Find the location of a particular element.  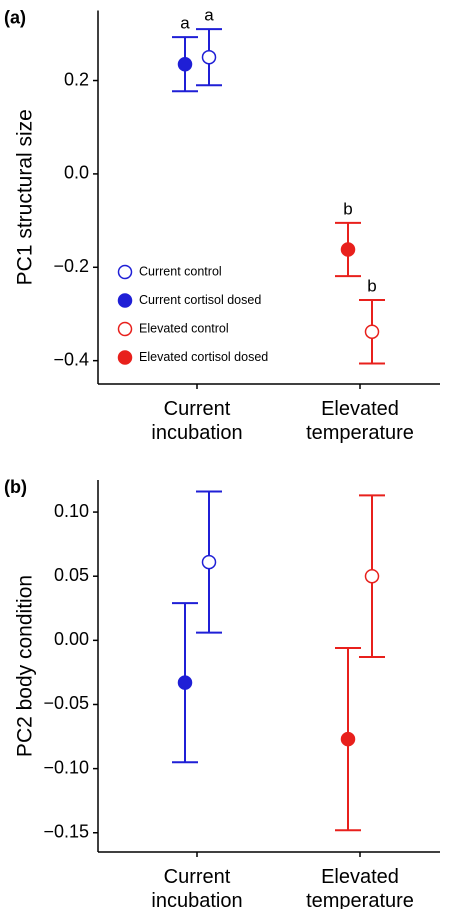

legend-label: Elevated cortisol dosed is located at coordinates (203, 357).